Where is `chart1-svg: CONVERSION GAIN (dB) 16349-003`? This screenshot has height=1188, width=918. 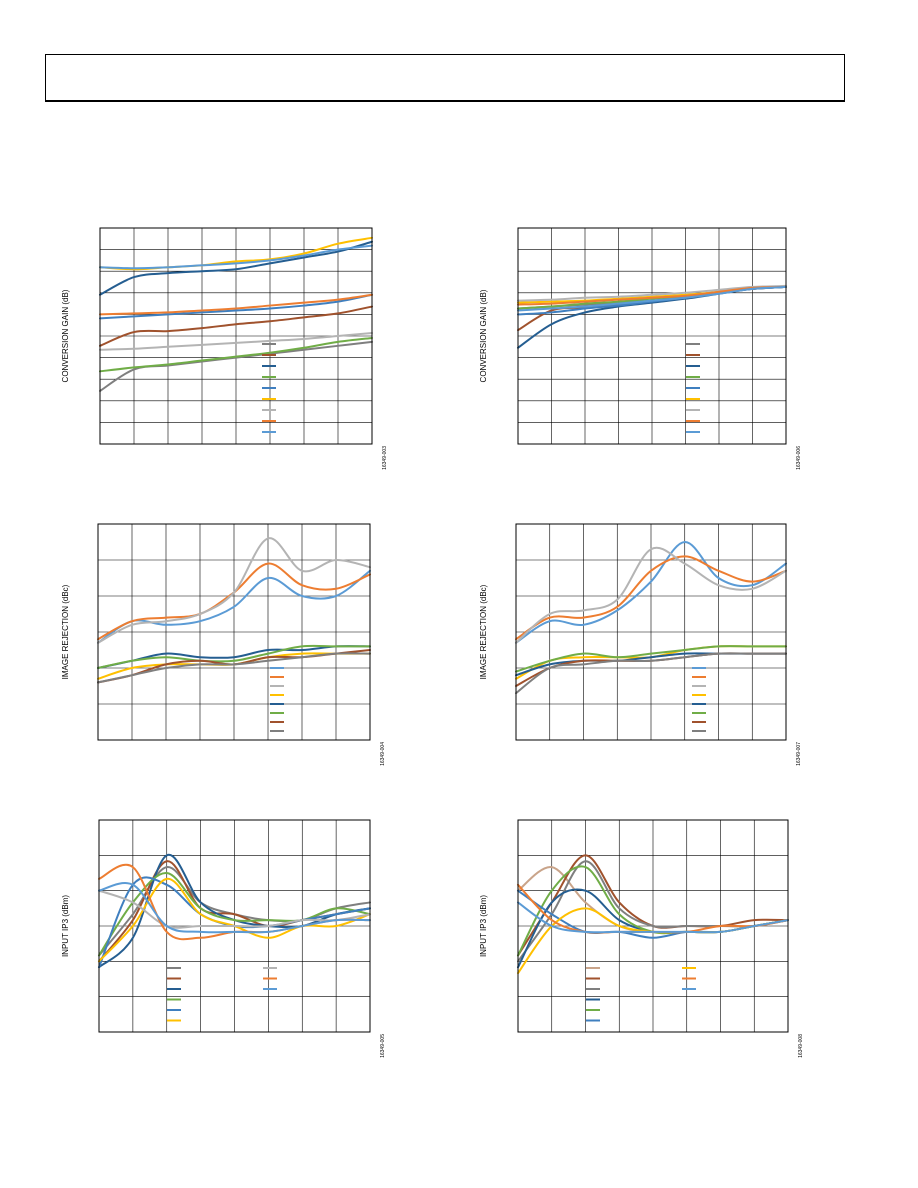 chart1-svg: CONVERSION GAIN (dB) 16349-003 is located at coordinates (224, 348).